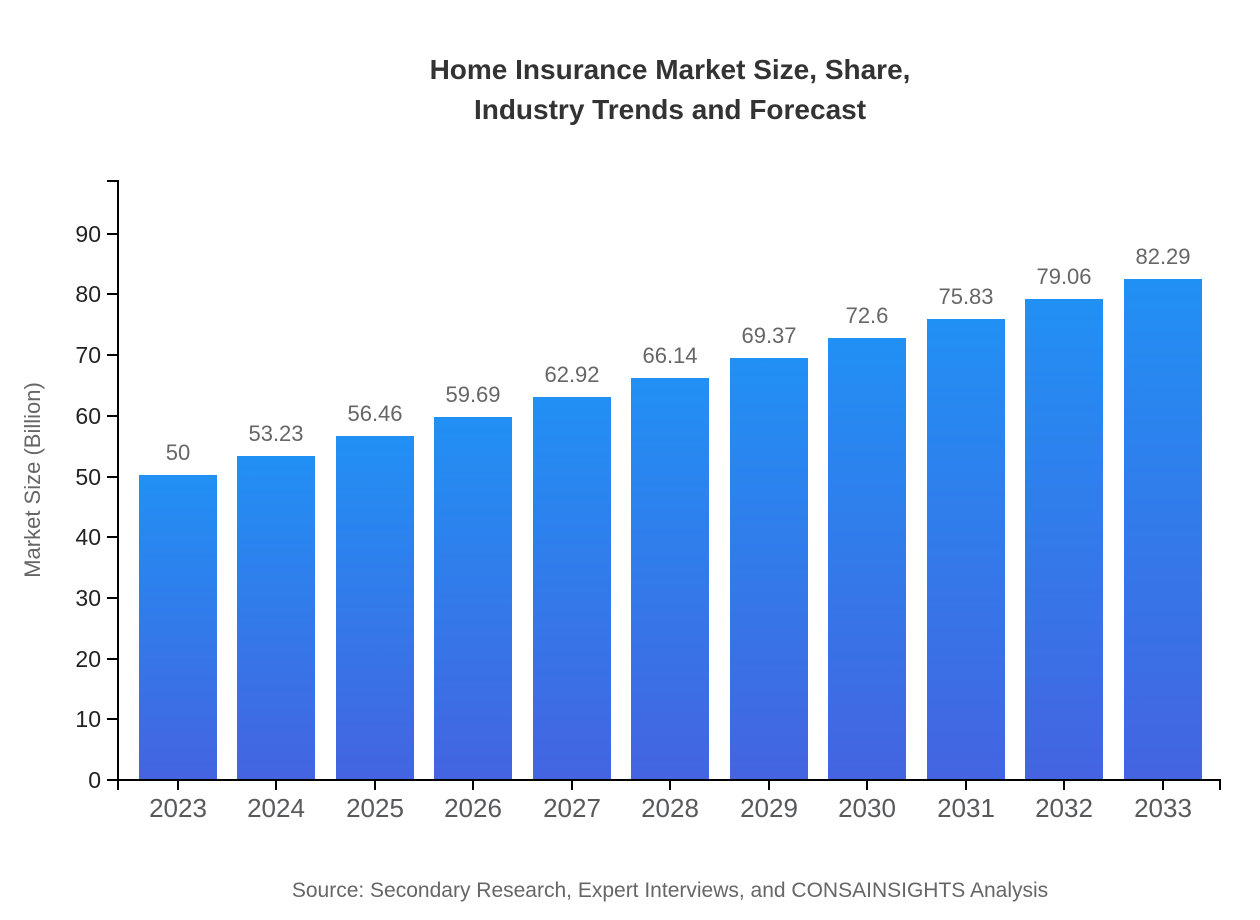 The height and width of the screenshot is (920, 1260). I want to click on bar-value-label: 79.06, so click(1064, 276).